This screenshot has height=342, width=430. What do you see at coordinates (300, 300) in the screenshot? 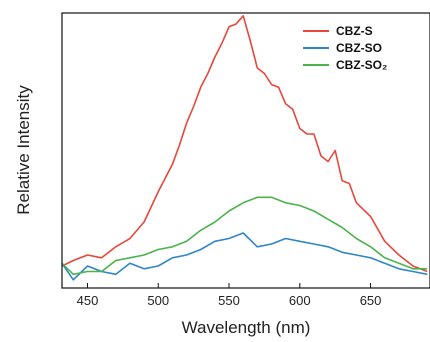
I see `x-tick-label: 600` at bounding box center [300, 300].